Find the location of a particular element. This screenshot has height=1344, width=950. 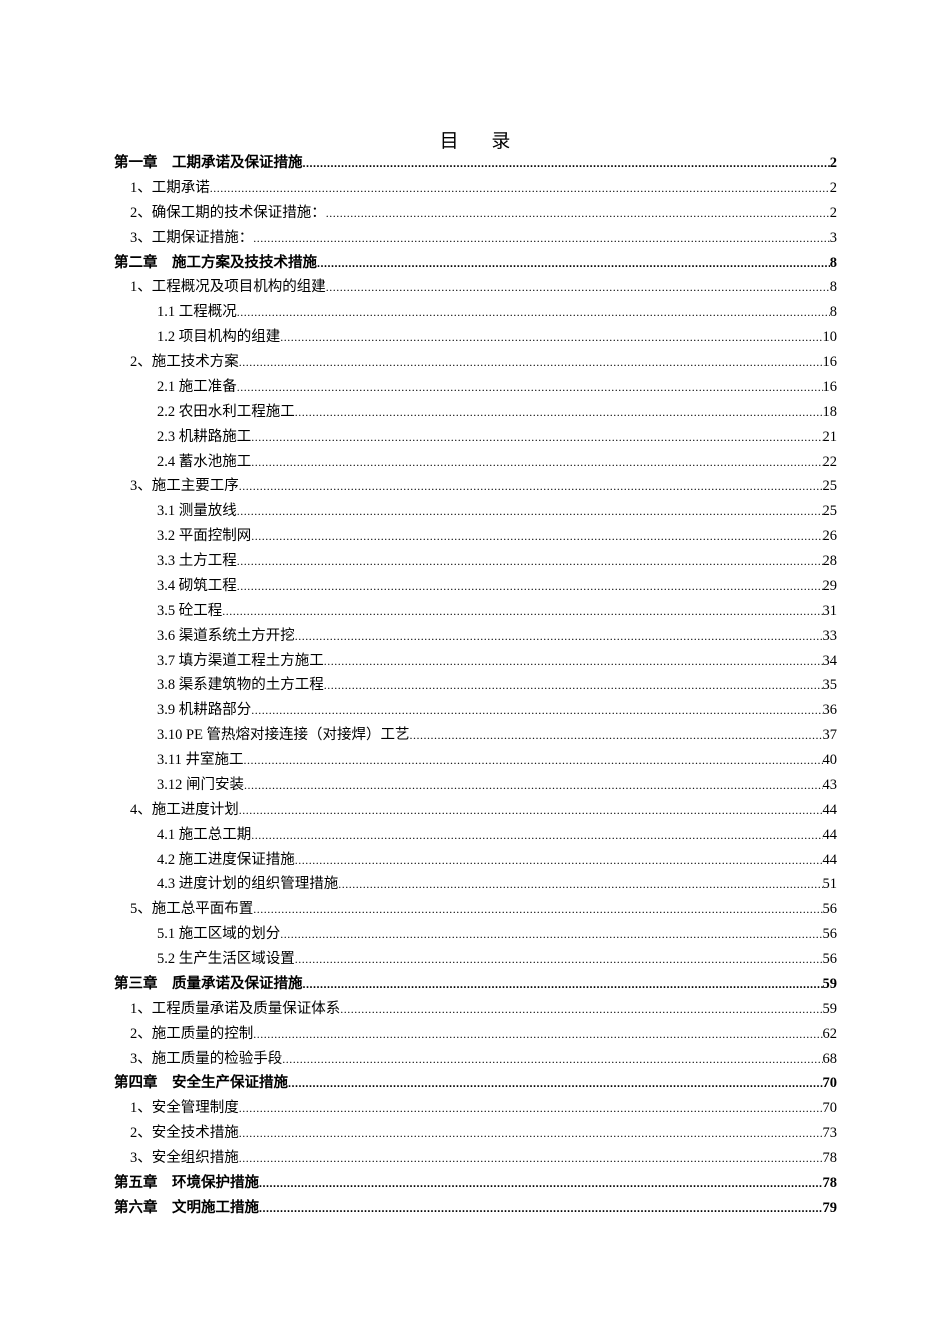

toc-entry-label: 4.2 施工进度保证措施 is located at coordinates (226, 859).